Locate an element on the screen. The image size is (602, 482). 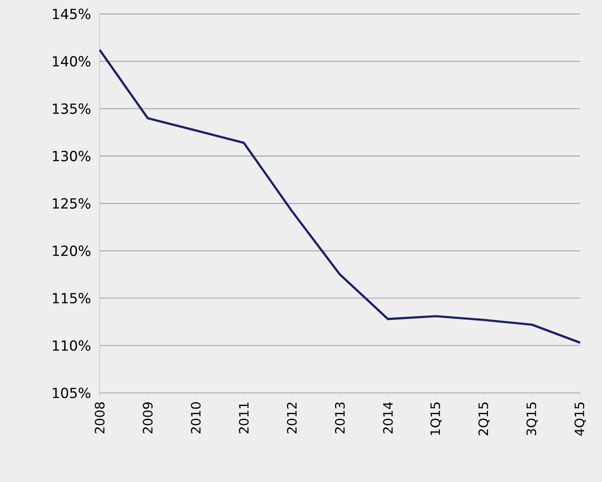
x-tick-label: 2010 is located at coordinates (195, 418).